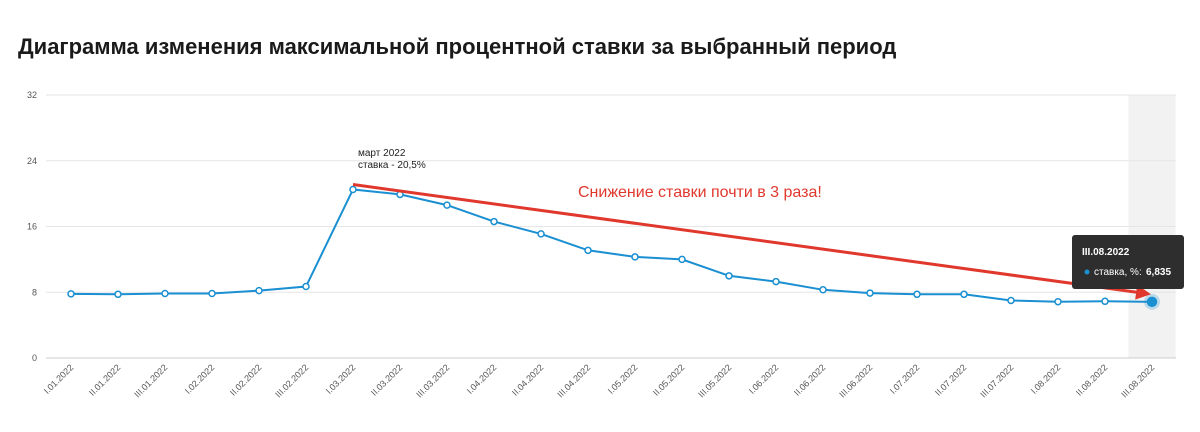 This screenshot has width=1200, height=432. I want to click on tooltip-title: III.08.2022, so click(1106, 252).